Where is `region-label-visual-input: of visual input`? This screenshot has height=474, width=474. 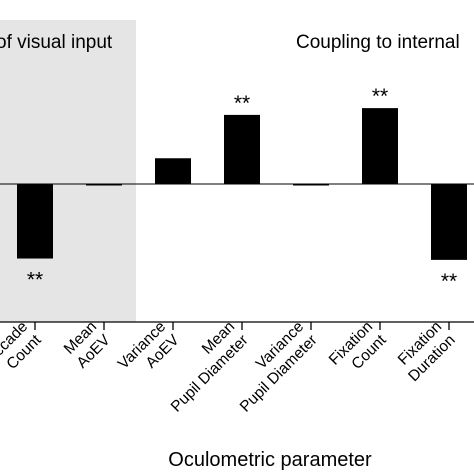 region-label-visual-input: of visual input is located at coordinates (56, 42).